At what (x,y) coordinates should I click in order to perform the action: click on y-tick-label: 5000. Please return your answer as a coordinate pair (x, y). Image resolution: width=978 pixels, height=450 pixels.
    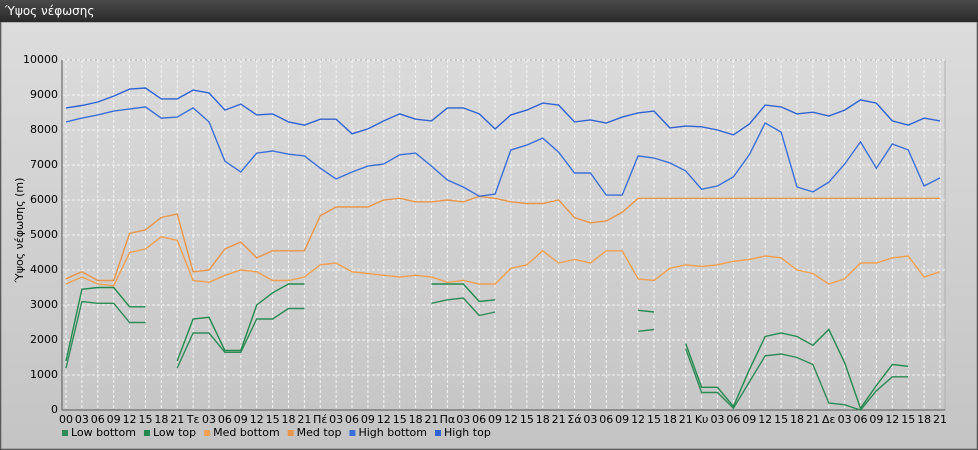
    Looking at the image, I should click on (44, 234).